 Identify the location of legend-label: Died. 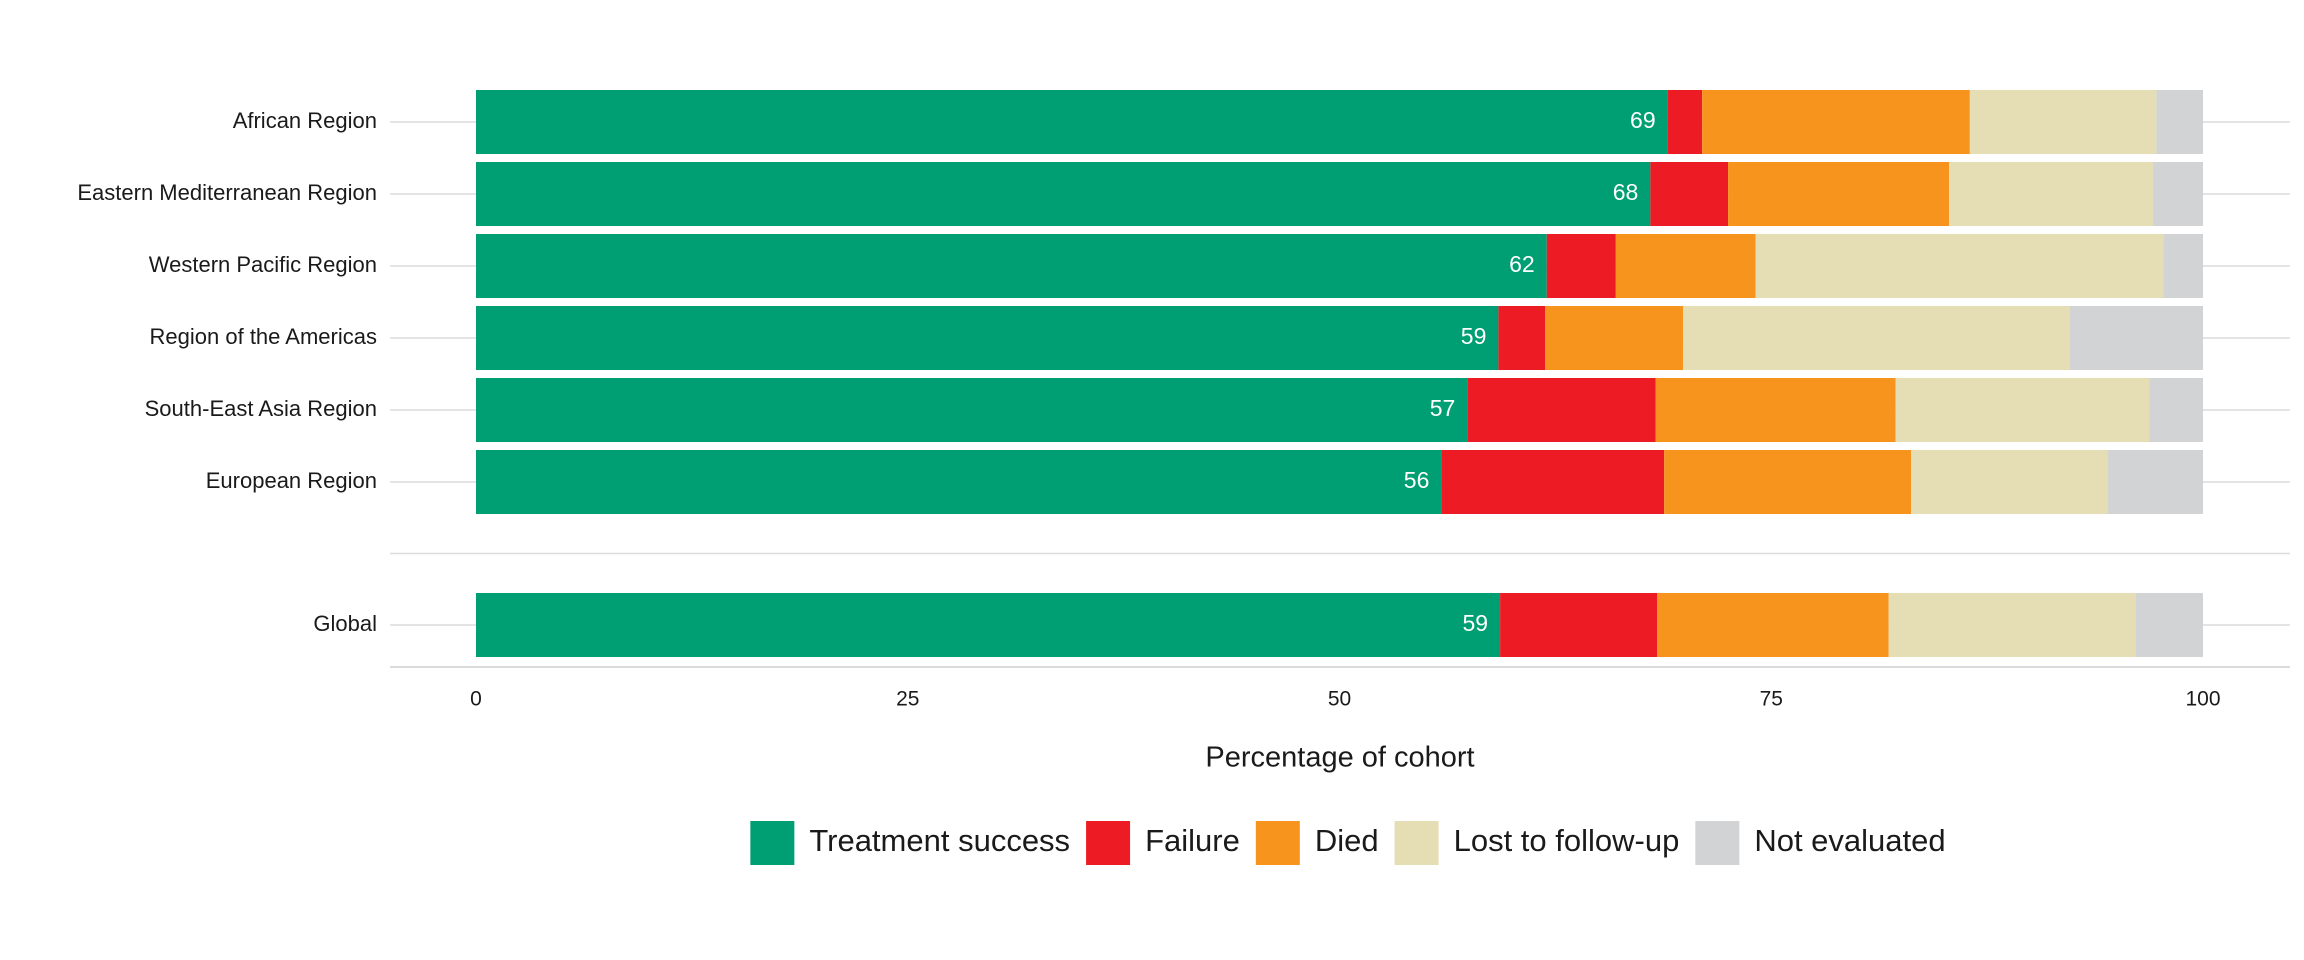
(1347, 840).